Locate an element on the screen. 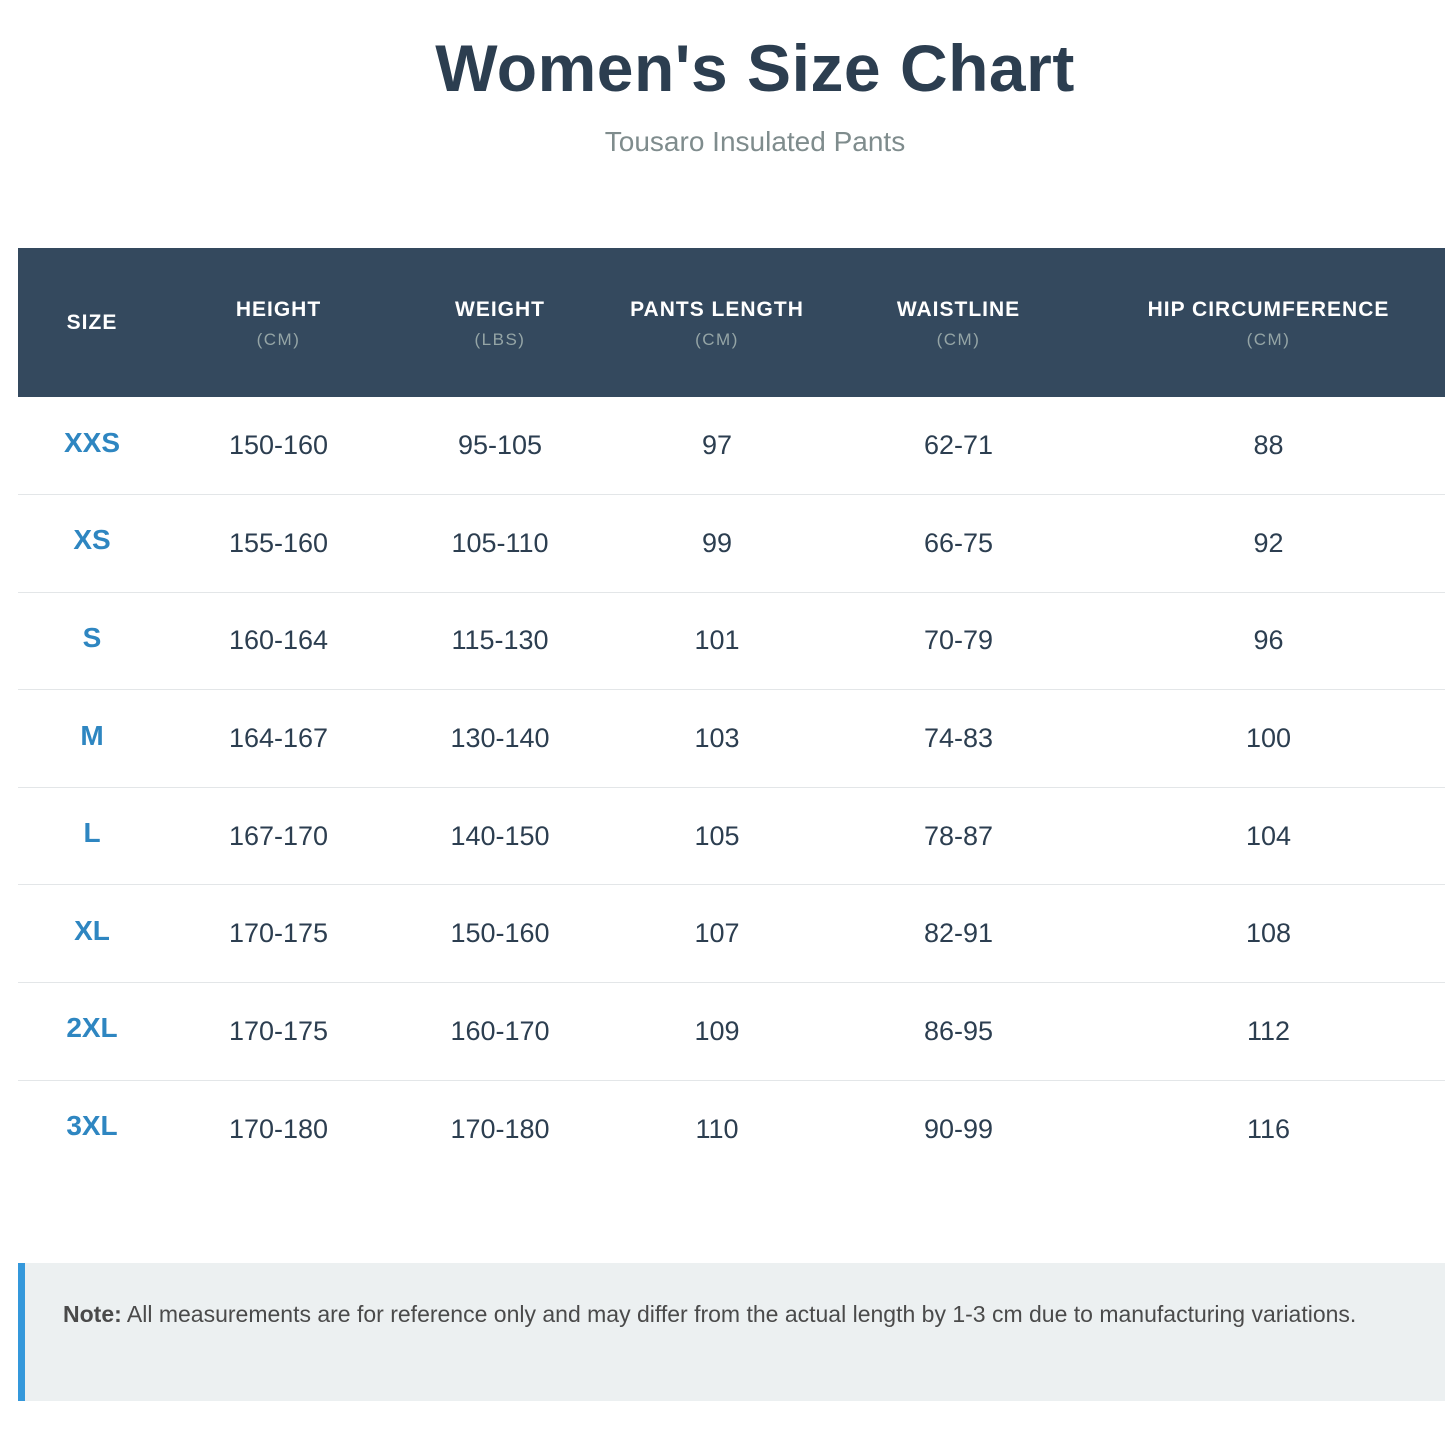 Image resolution: width=1445 pixels, height=1444 pixels. hip-cell: 112 is located at coordinates (1268, 1030).